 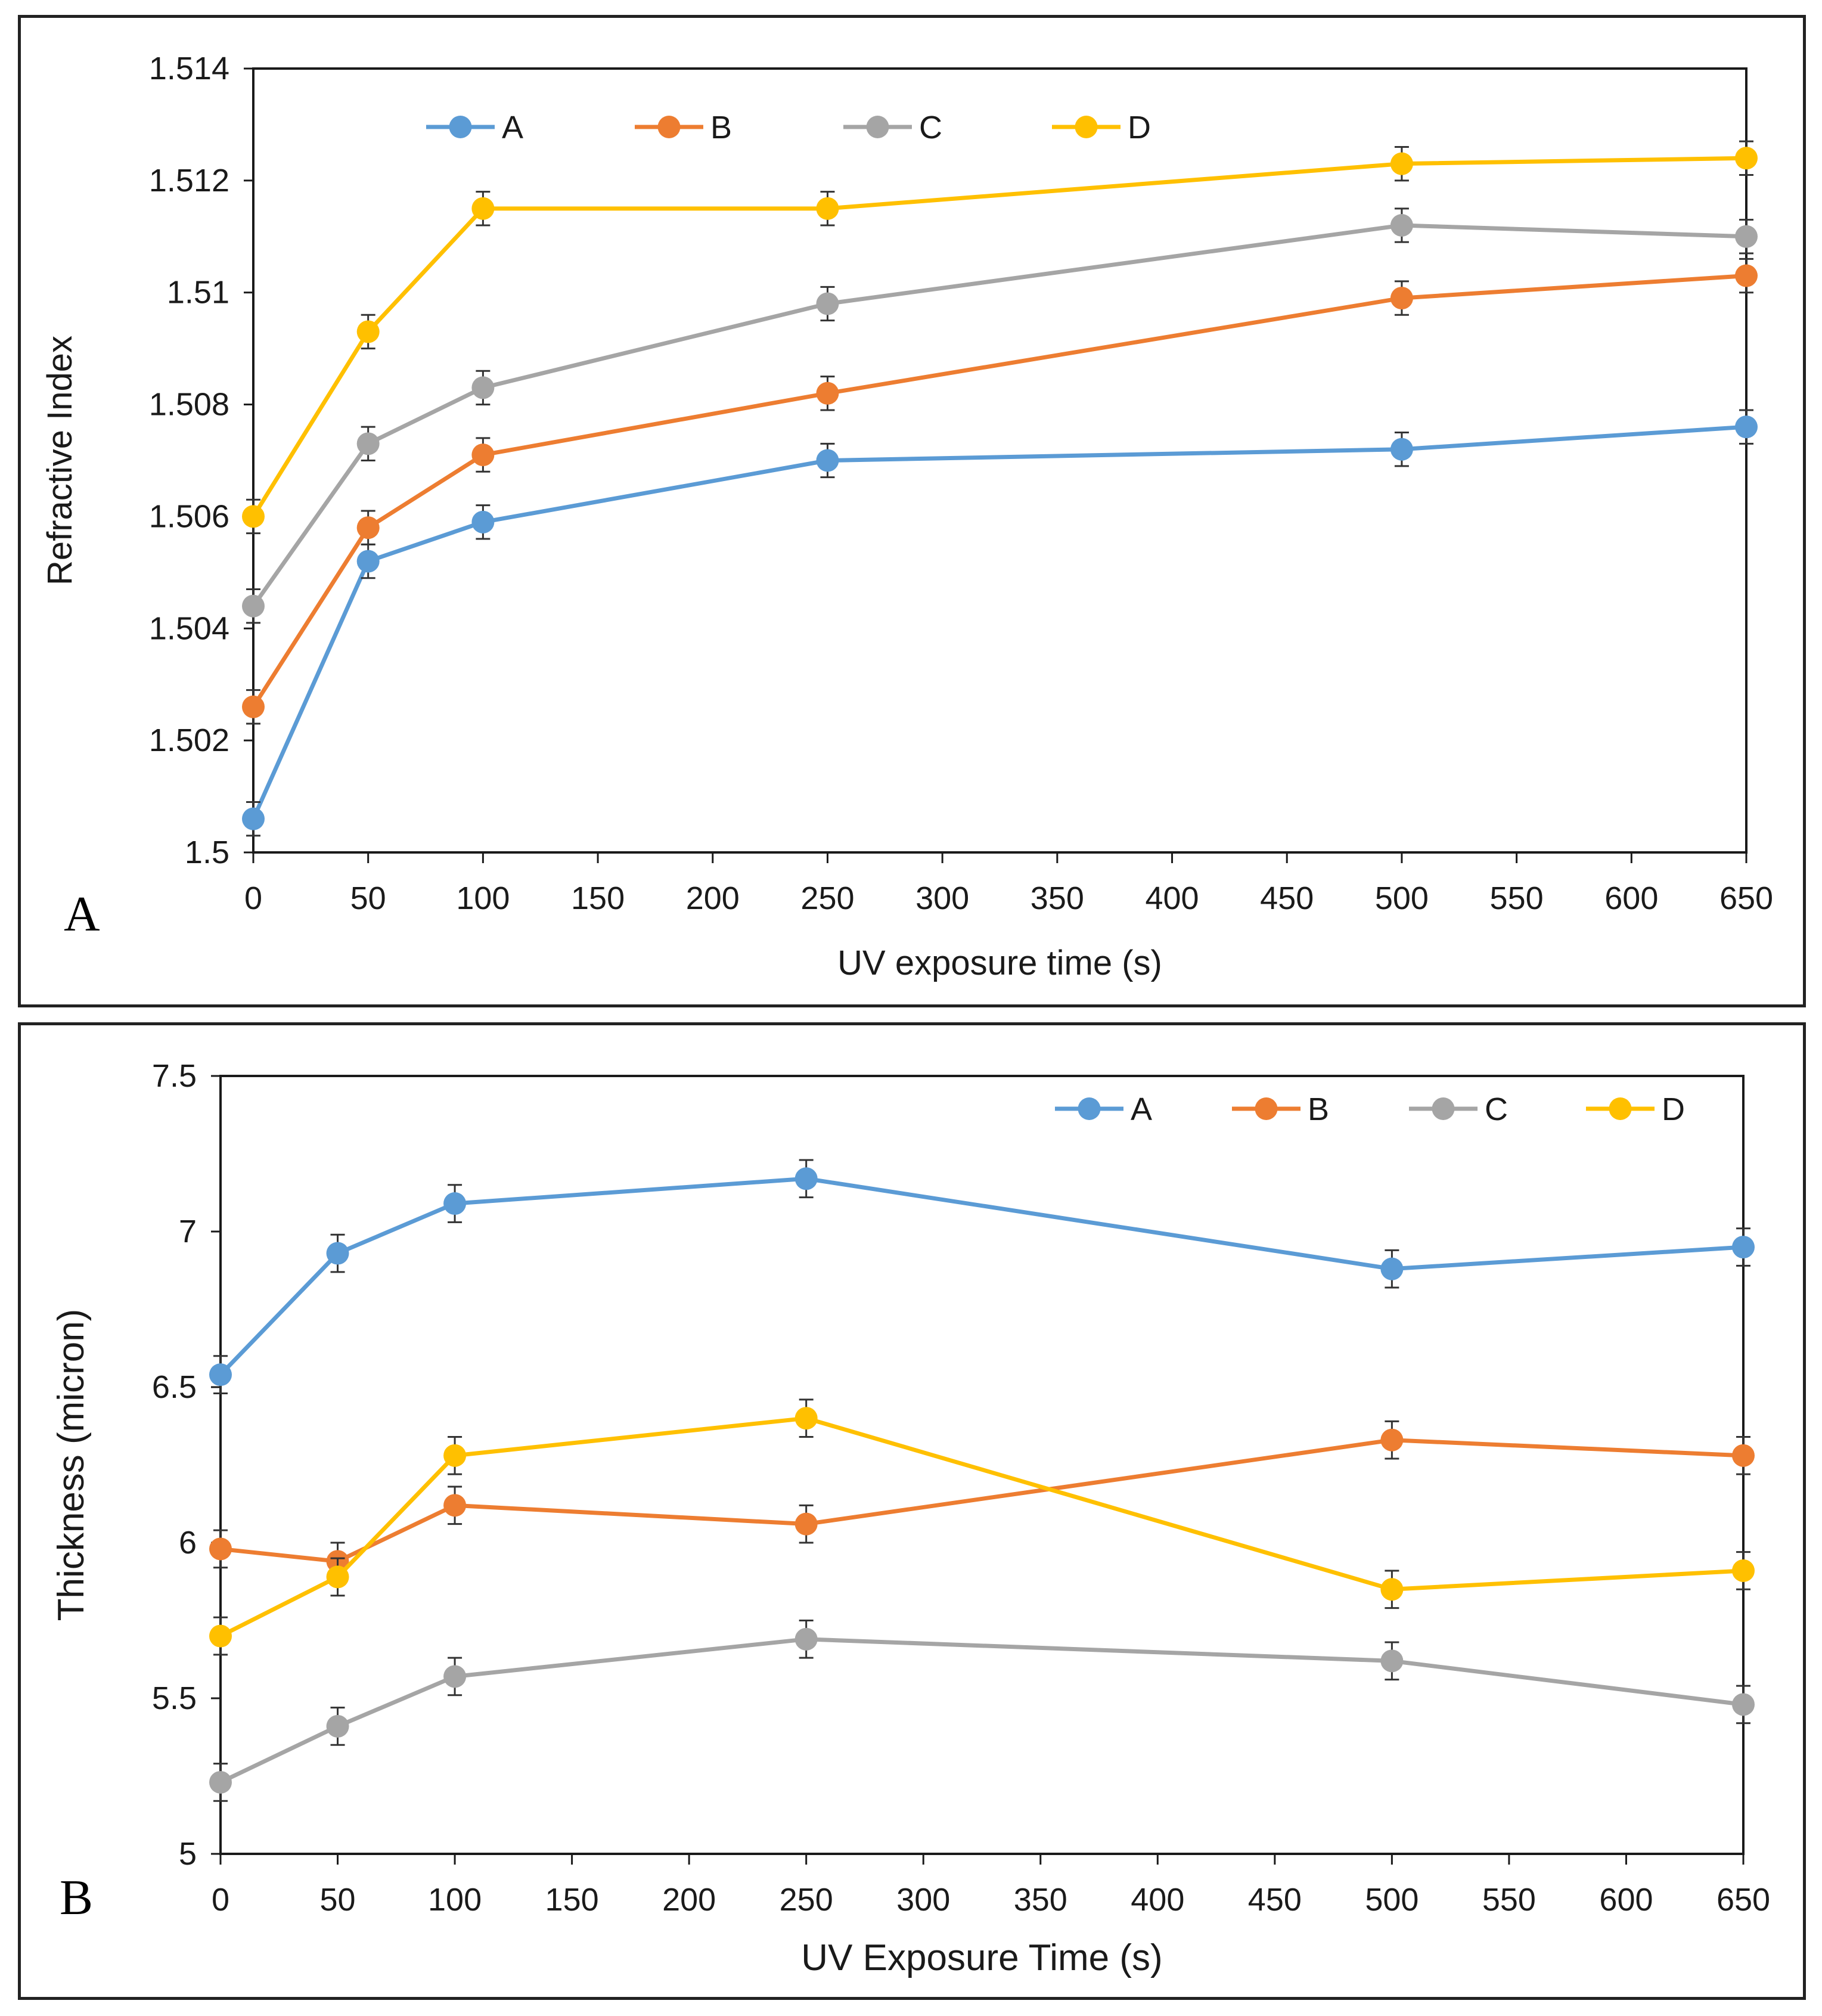 What do you see at coordinates (930, 128) in the screenshot?
I see `legend-label: C` at bounding box center [930, 128].